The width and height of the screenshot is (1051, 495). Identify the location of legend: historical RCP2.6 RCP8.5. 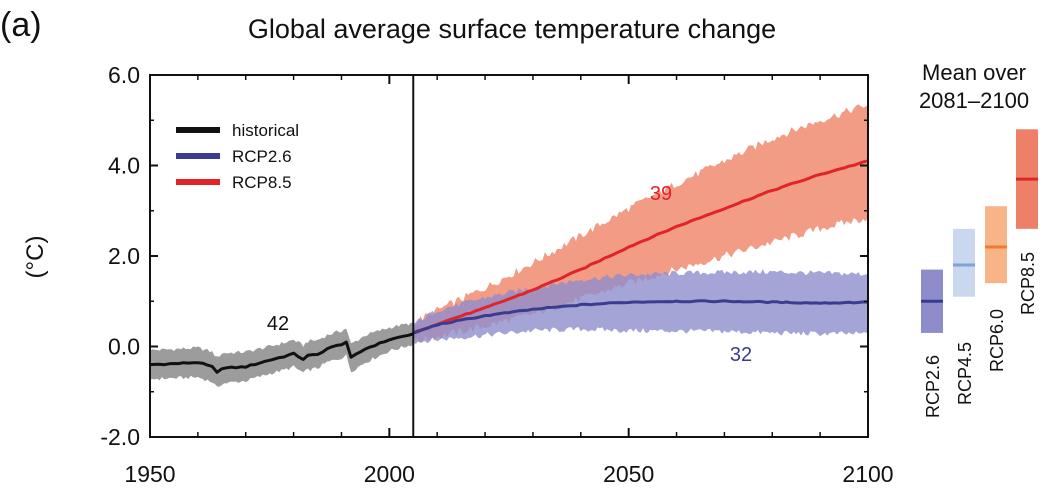
(237, 156).